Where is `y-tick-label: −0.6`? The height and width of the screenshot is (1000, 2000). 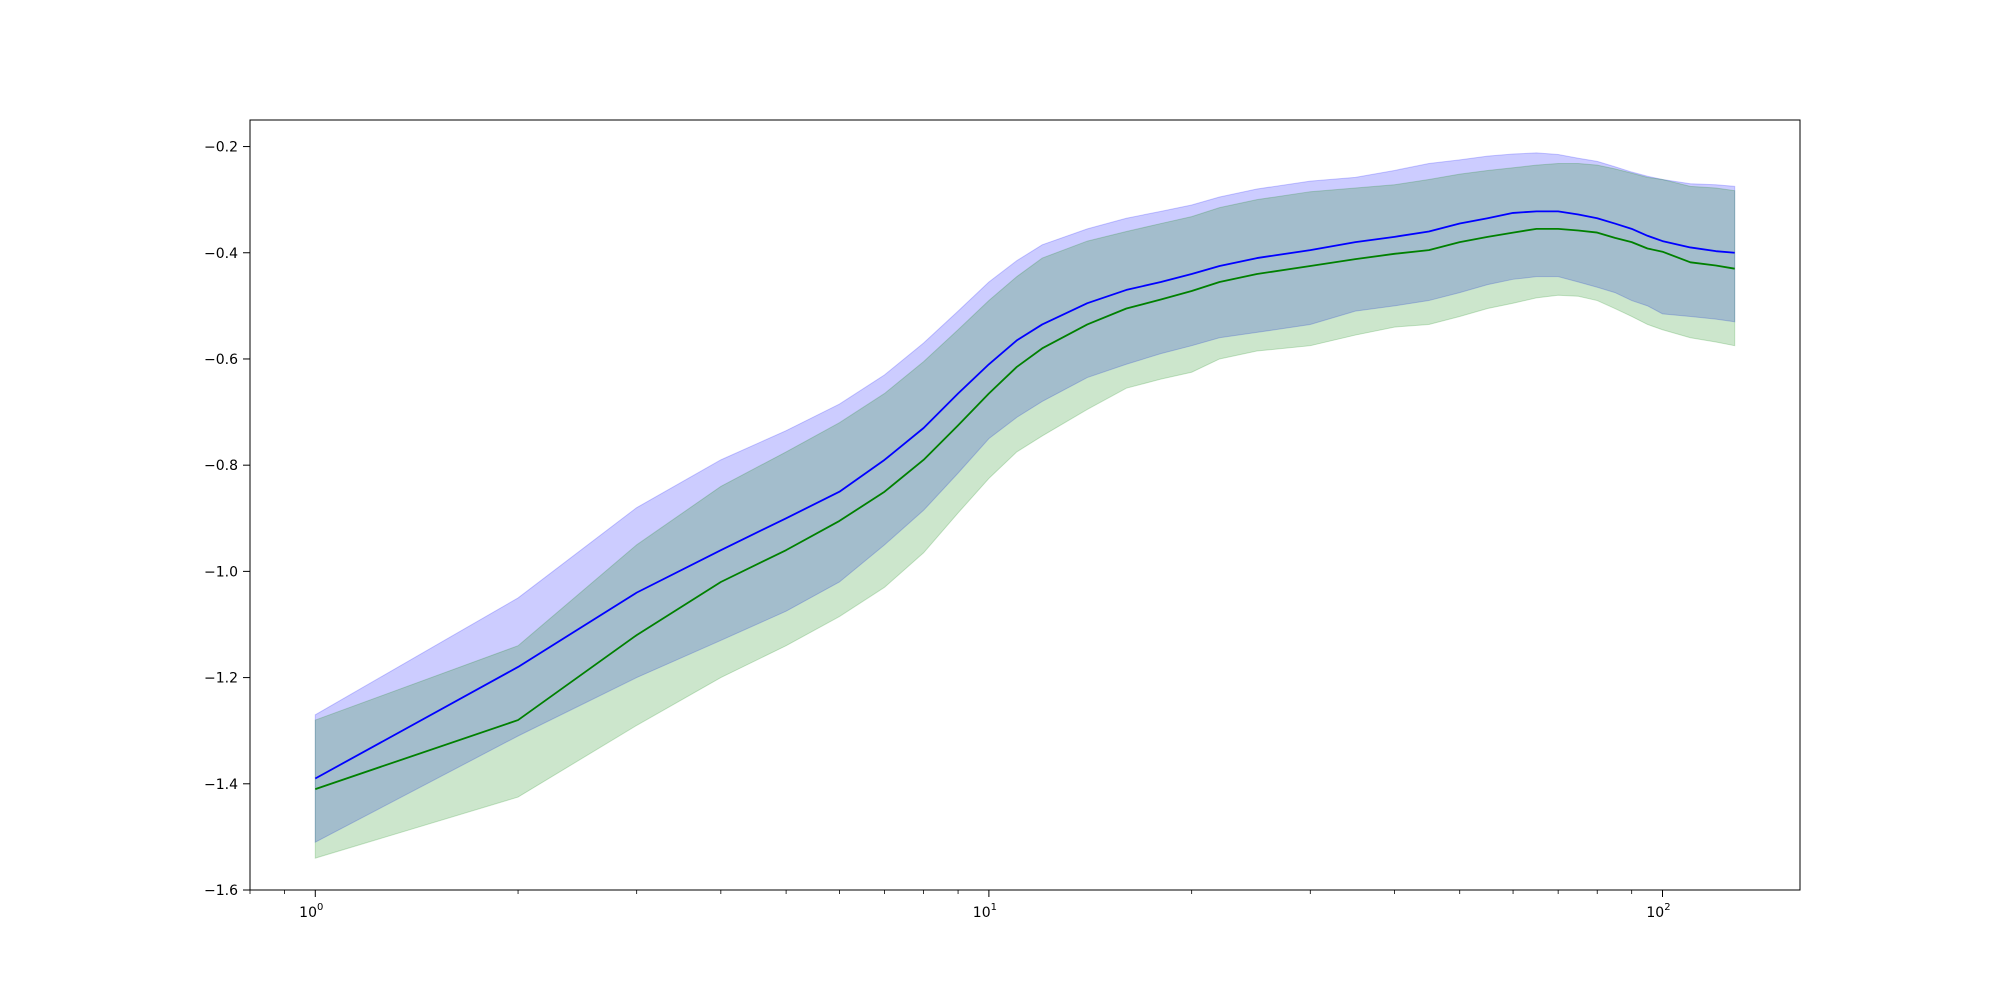
y-tick-label: −0.6 is located at coordinates (221, 360).